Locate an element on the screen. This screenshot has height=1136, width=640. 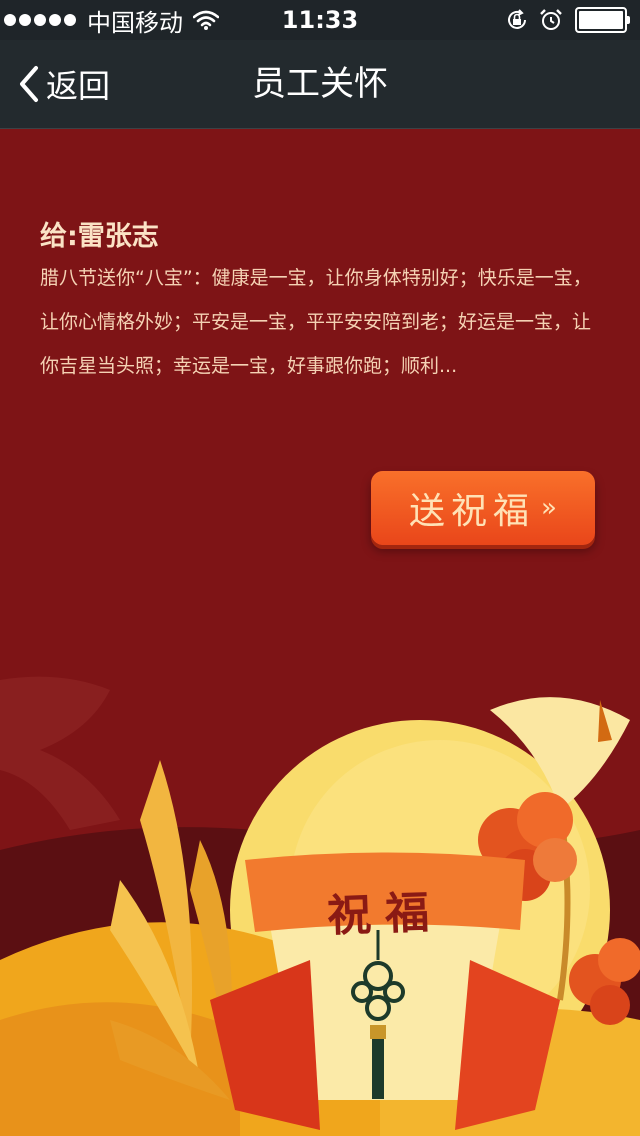
status-time: 11:33 is located at coordinates (320, 20).